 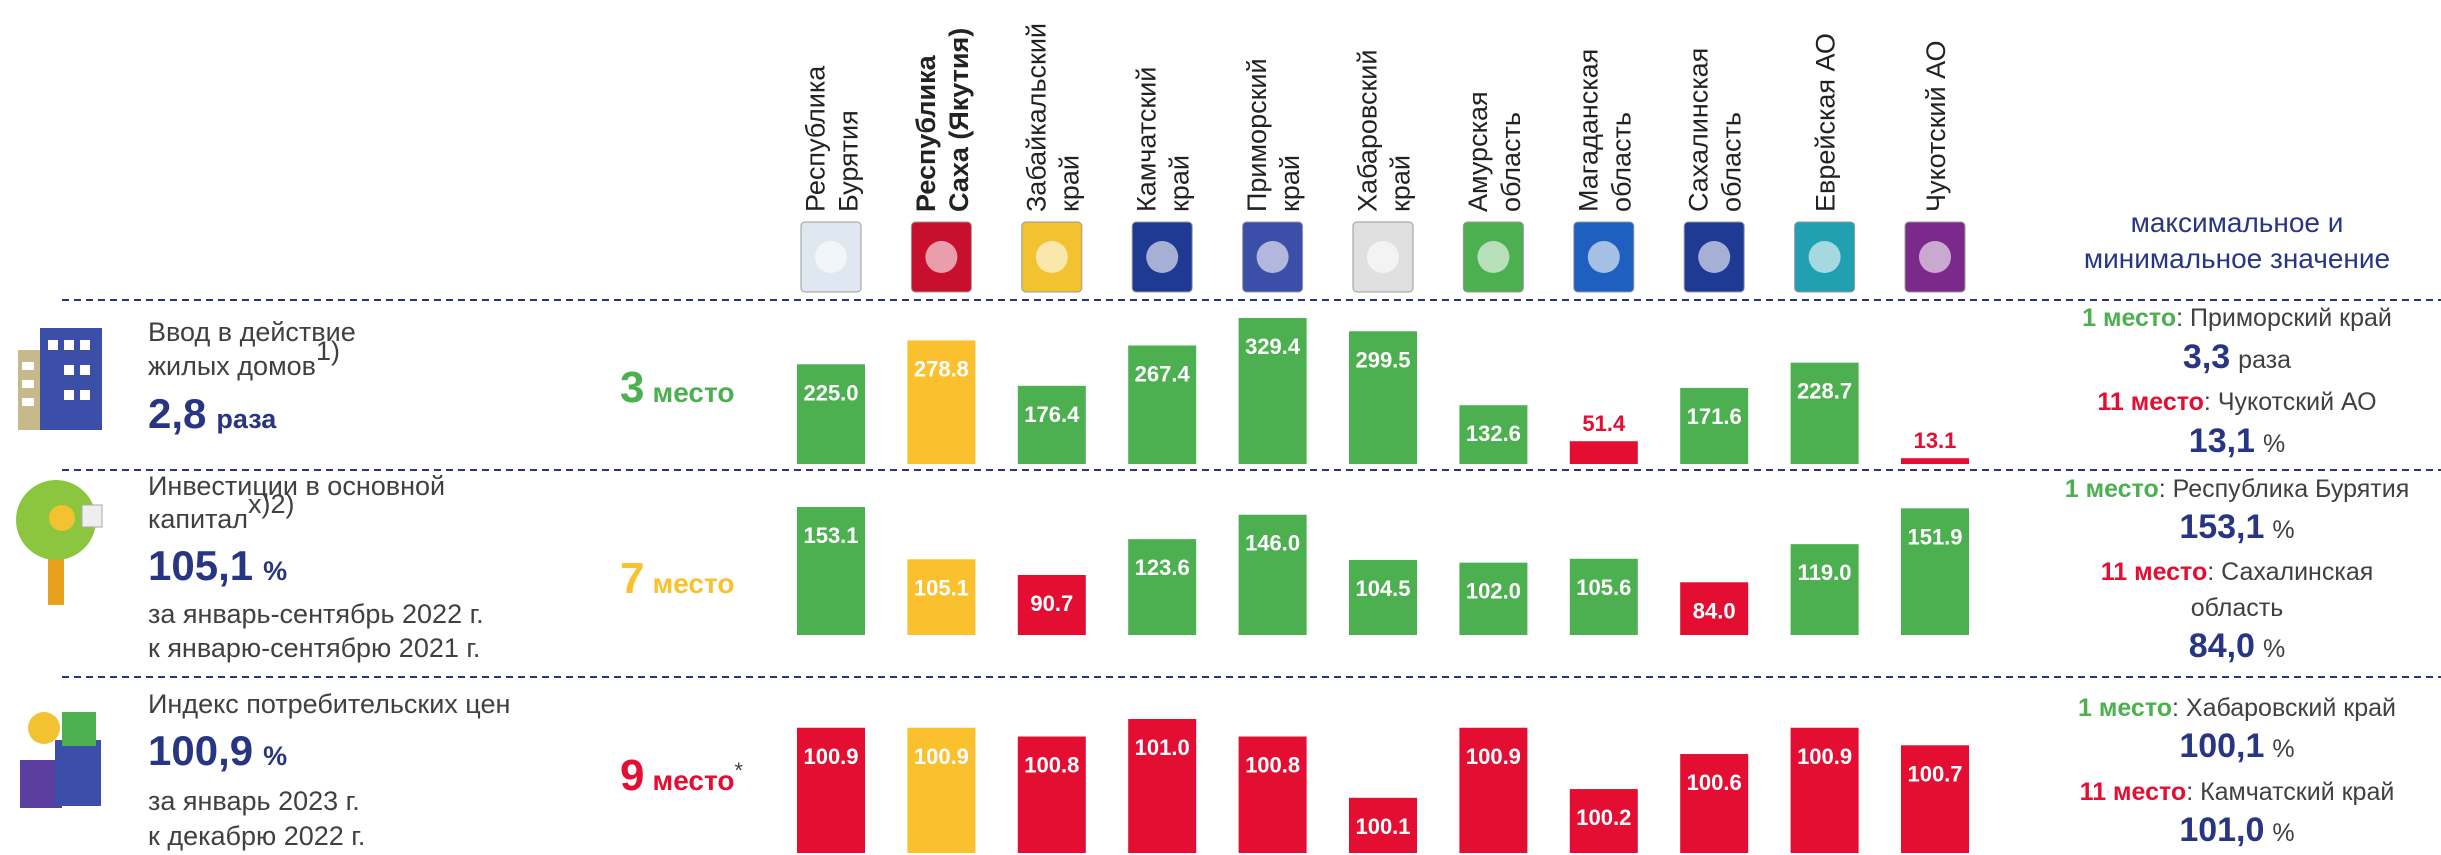 What do you see at coordinates (2237, 222) in the screenshot?
I see `max-min-header: максимальное и` at bounding box center [2237, 222].